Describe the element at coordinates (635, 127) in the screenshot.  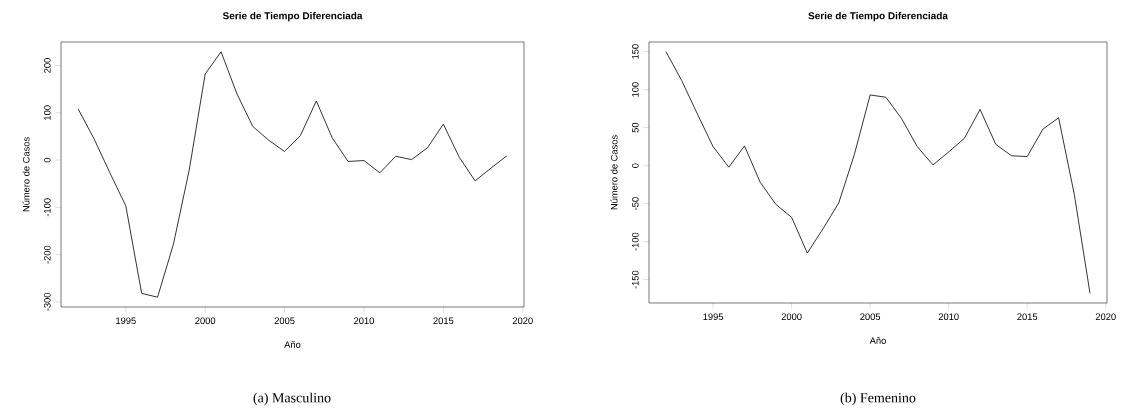
I see `y-tick-label: 50` at that location.